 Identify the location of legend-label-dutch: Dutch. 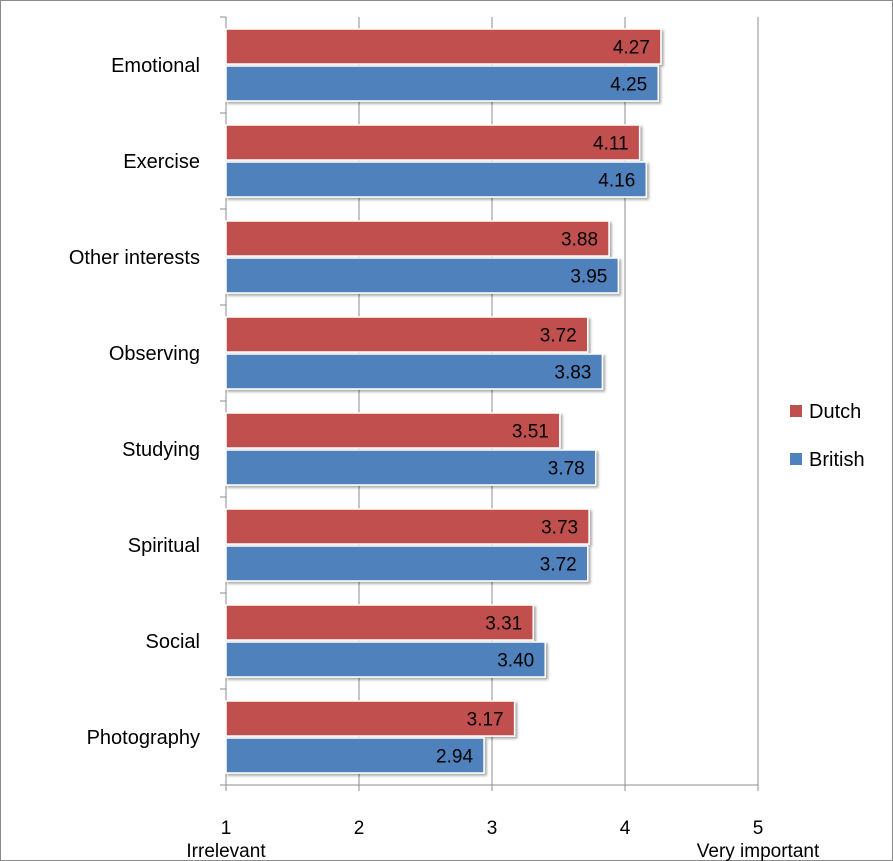
(835, 412).